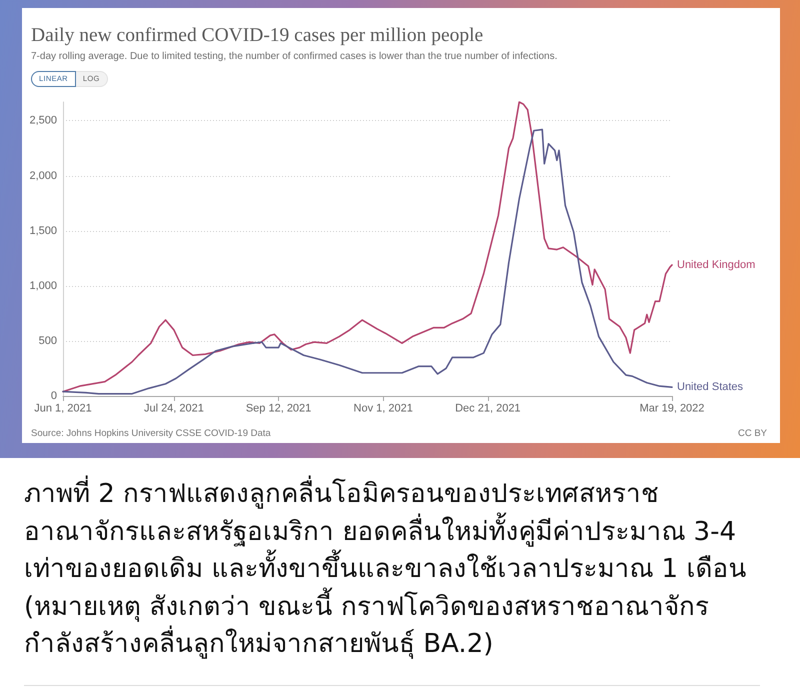 This screenshot has width=800, height=697. Describe the element at coordinates (279, 408) in the screenshot. I see `x-tick-label: Sep 12, 2021` at that location.